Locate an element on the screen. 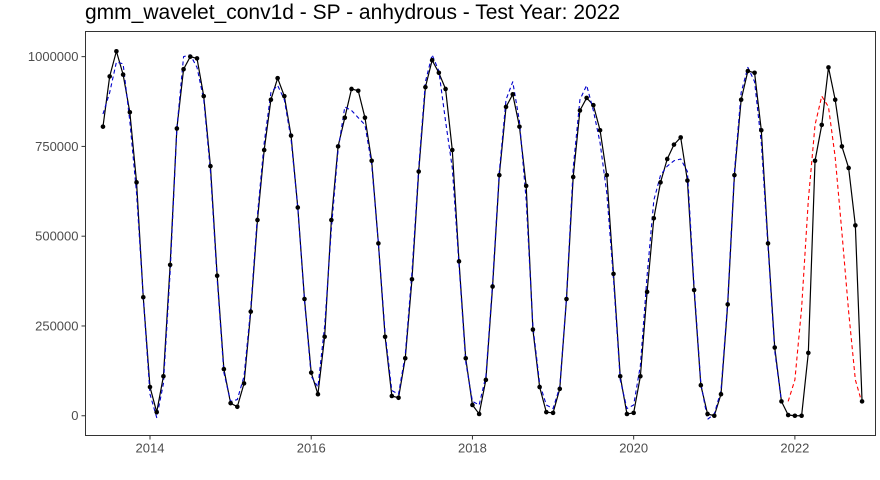 This screenshot has height=480, width=880. y-tick-label: 500000 is located at coordinates (56, 236).